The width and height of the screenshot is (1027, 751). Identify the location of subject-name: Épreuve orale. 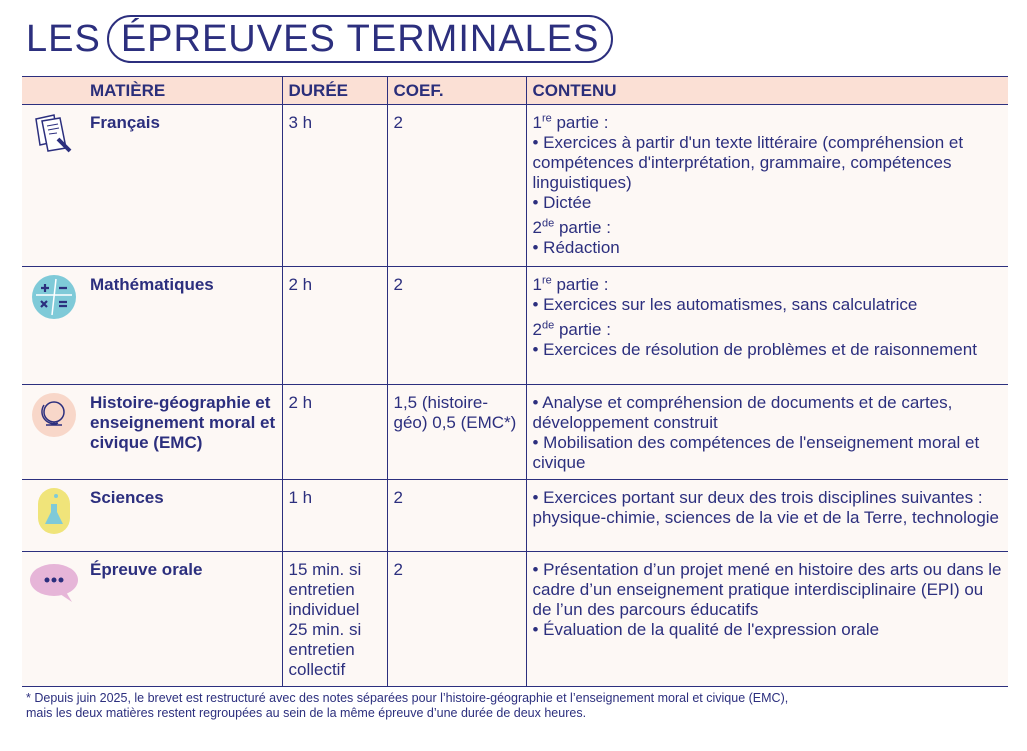
(146, 569).